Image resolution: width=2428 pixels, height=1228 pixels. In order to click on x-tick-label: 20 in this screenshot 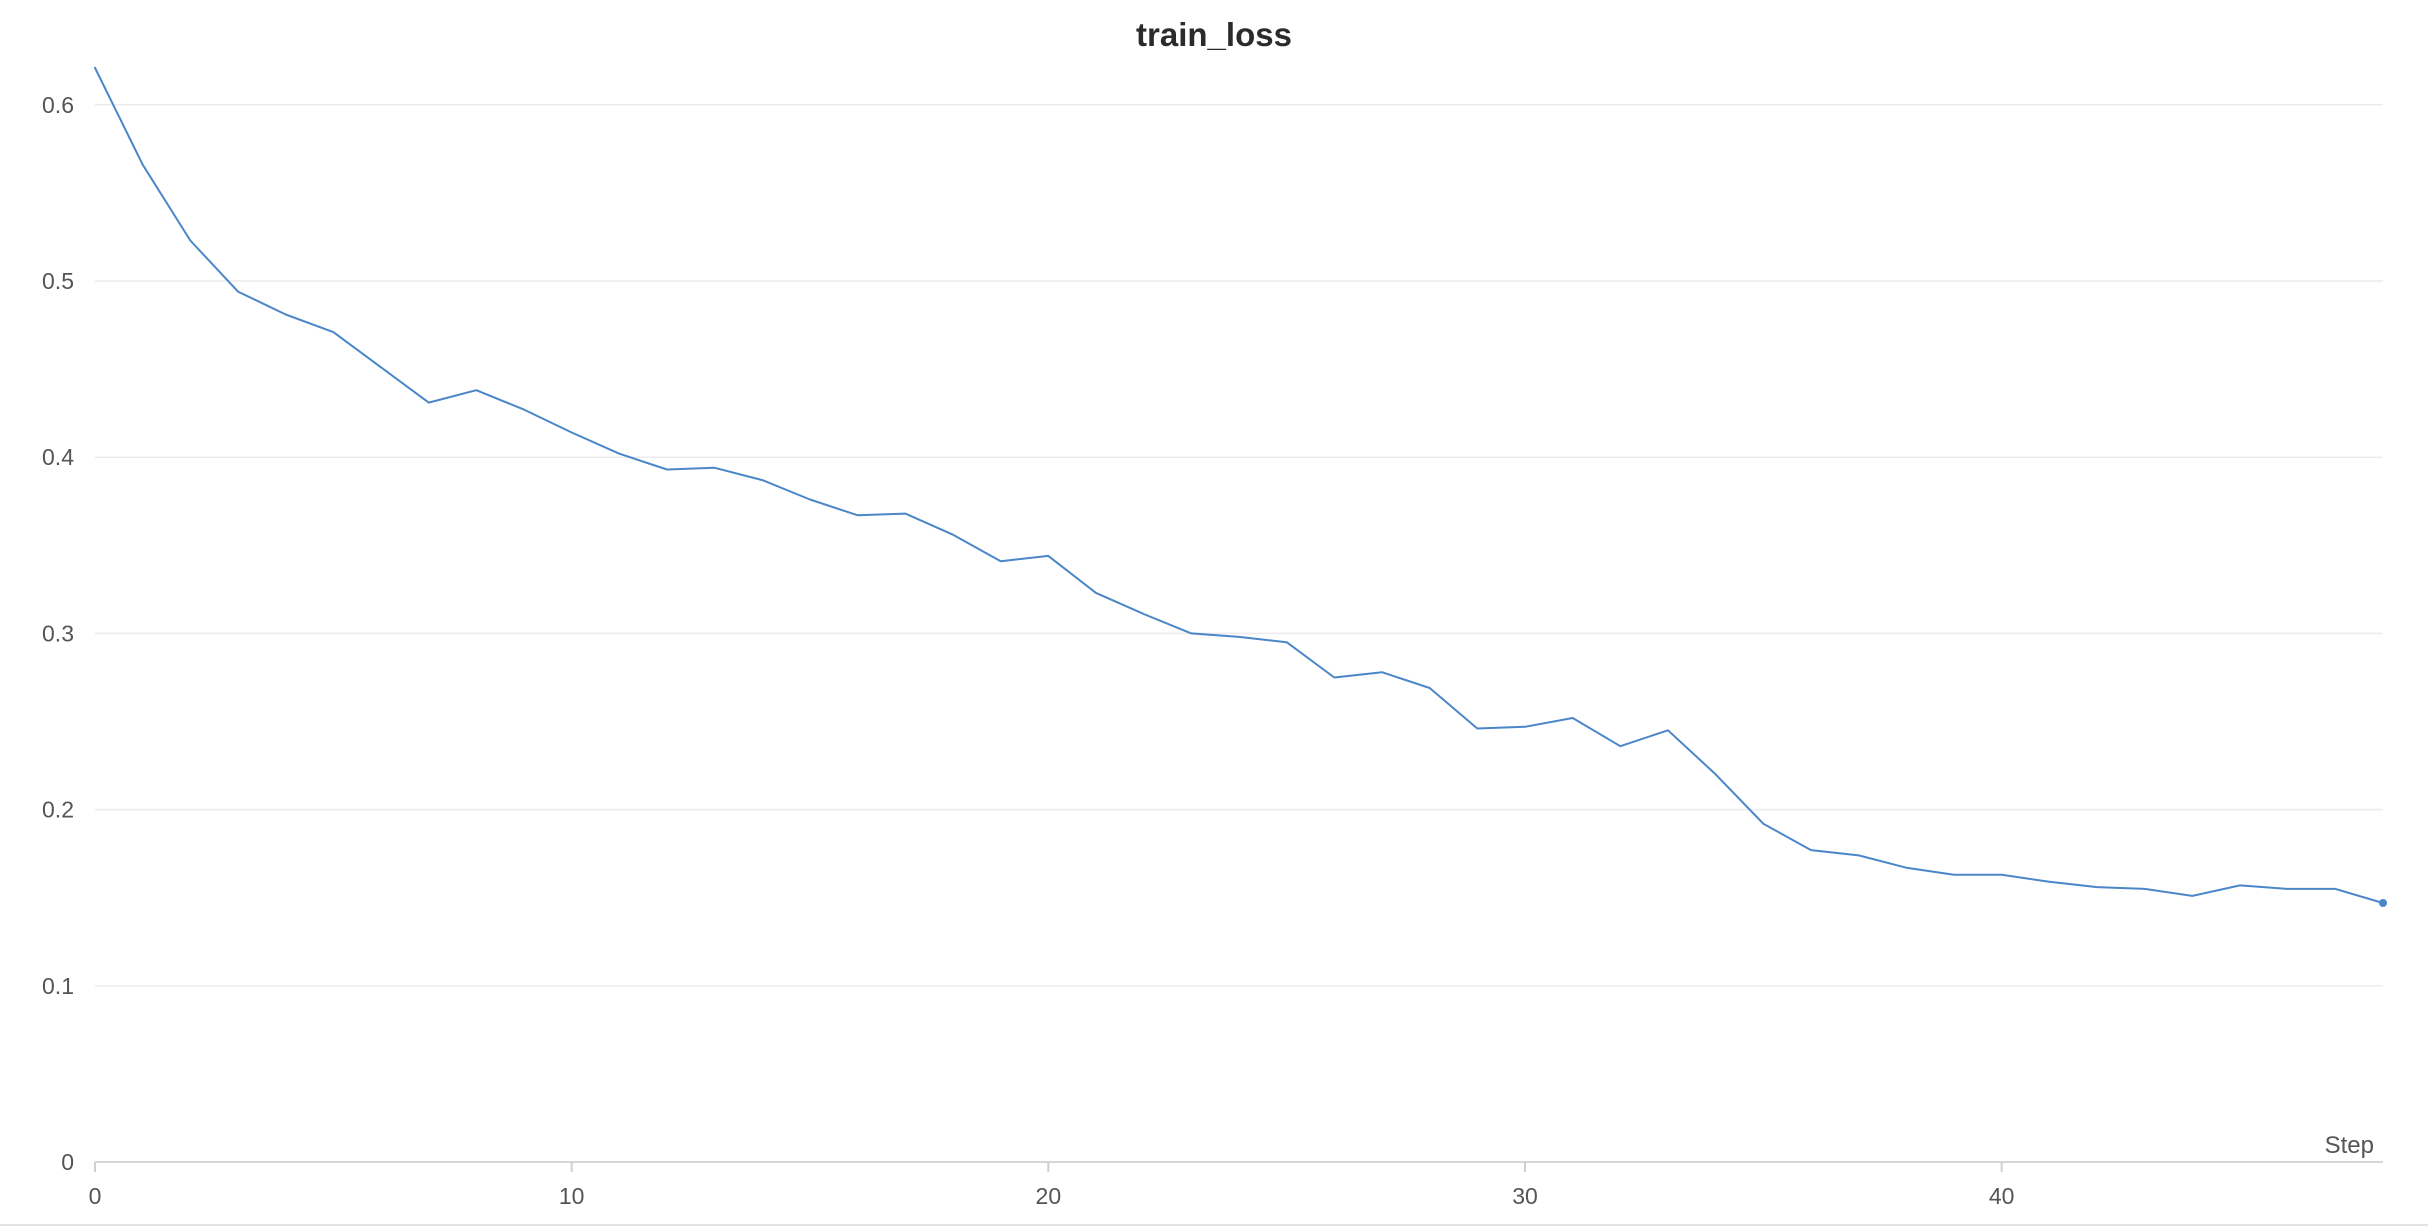, I will do `click(1049, 1196)`.